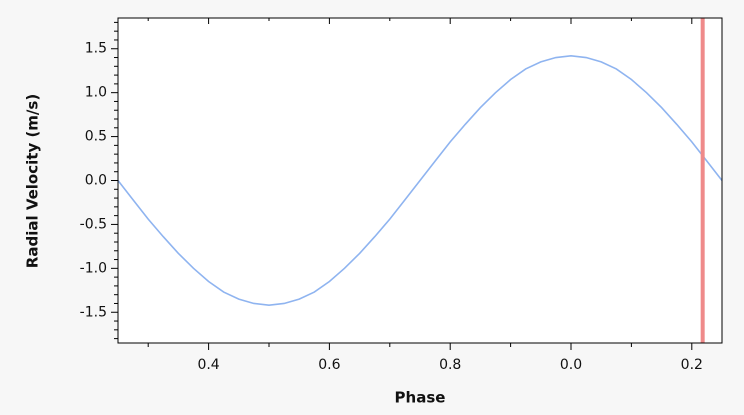  Describe the element at coordinates (33, 181) in the screenshot. I see `y-axis-title: Radial Velocity (m/s)` at that location.